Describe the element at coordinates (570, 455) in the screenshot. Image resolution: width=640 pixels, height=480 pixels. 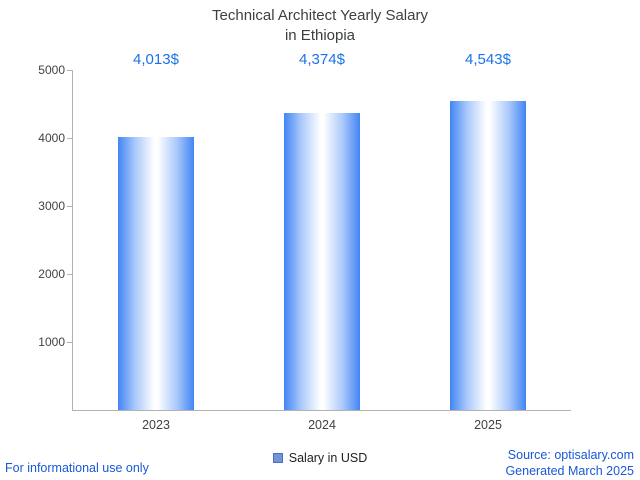
I see `source-link: Source: optisalary.com` at that location.